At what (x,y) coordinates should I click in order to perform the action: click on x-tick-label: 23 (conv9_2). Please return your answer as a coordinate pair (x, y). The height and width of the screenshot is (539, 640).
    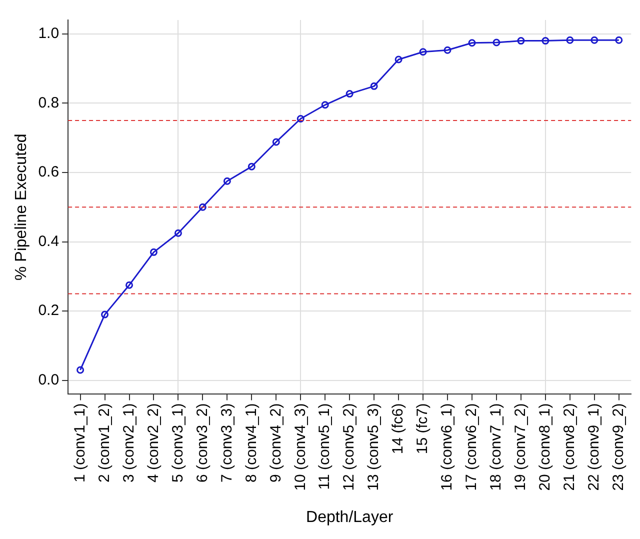
    Looking at the image, I should click on (619, 447).